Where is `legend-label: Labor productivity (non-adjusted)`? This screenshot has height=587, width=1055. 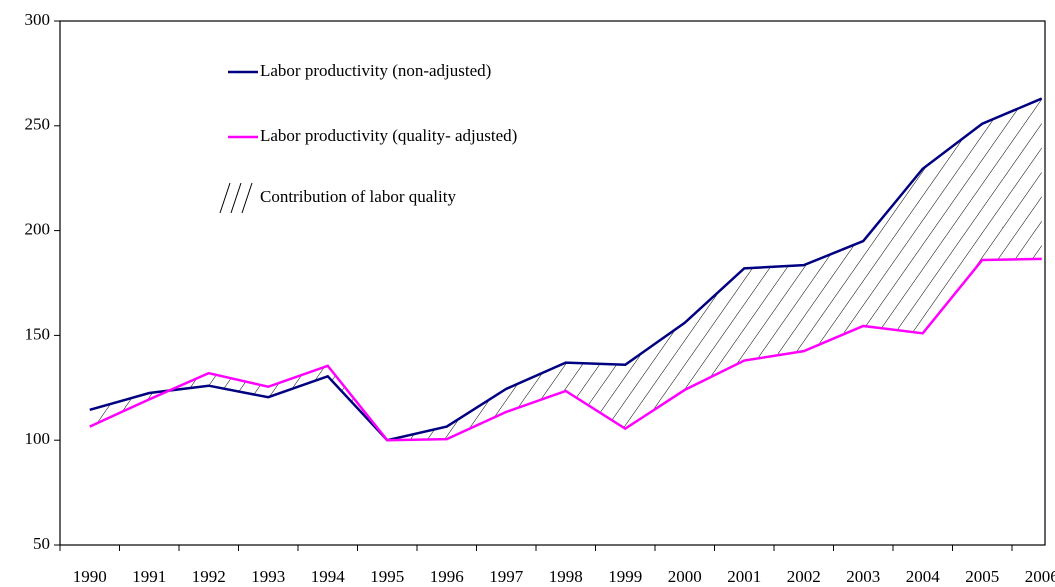 legend-label: Labor productivity (non-adjusted) is located at coordinates (375, 70).